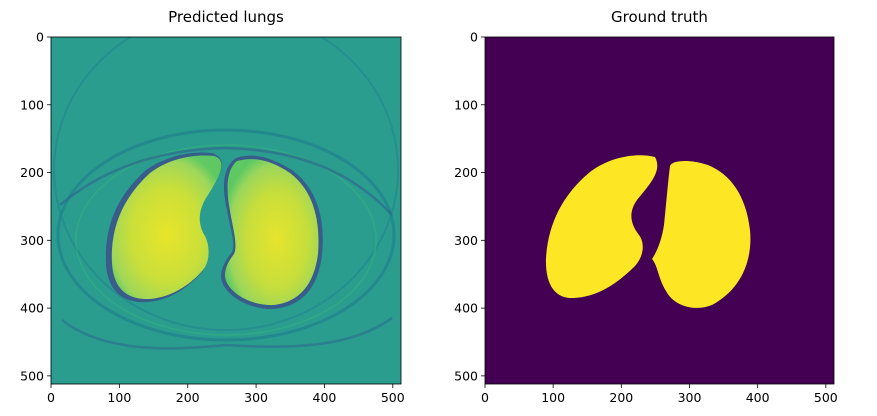  Describe the element at coordinates (226, 17) in the screenshot. I see `panel-title: Predicted lungs` at that location.